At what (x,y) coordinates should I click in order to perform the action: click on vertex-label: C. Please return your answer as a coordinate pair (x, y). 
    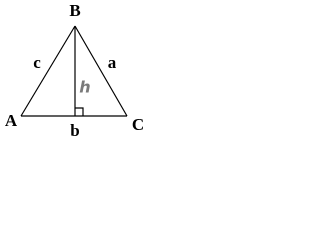
    Looking at the image, I should click on (138, 124).